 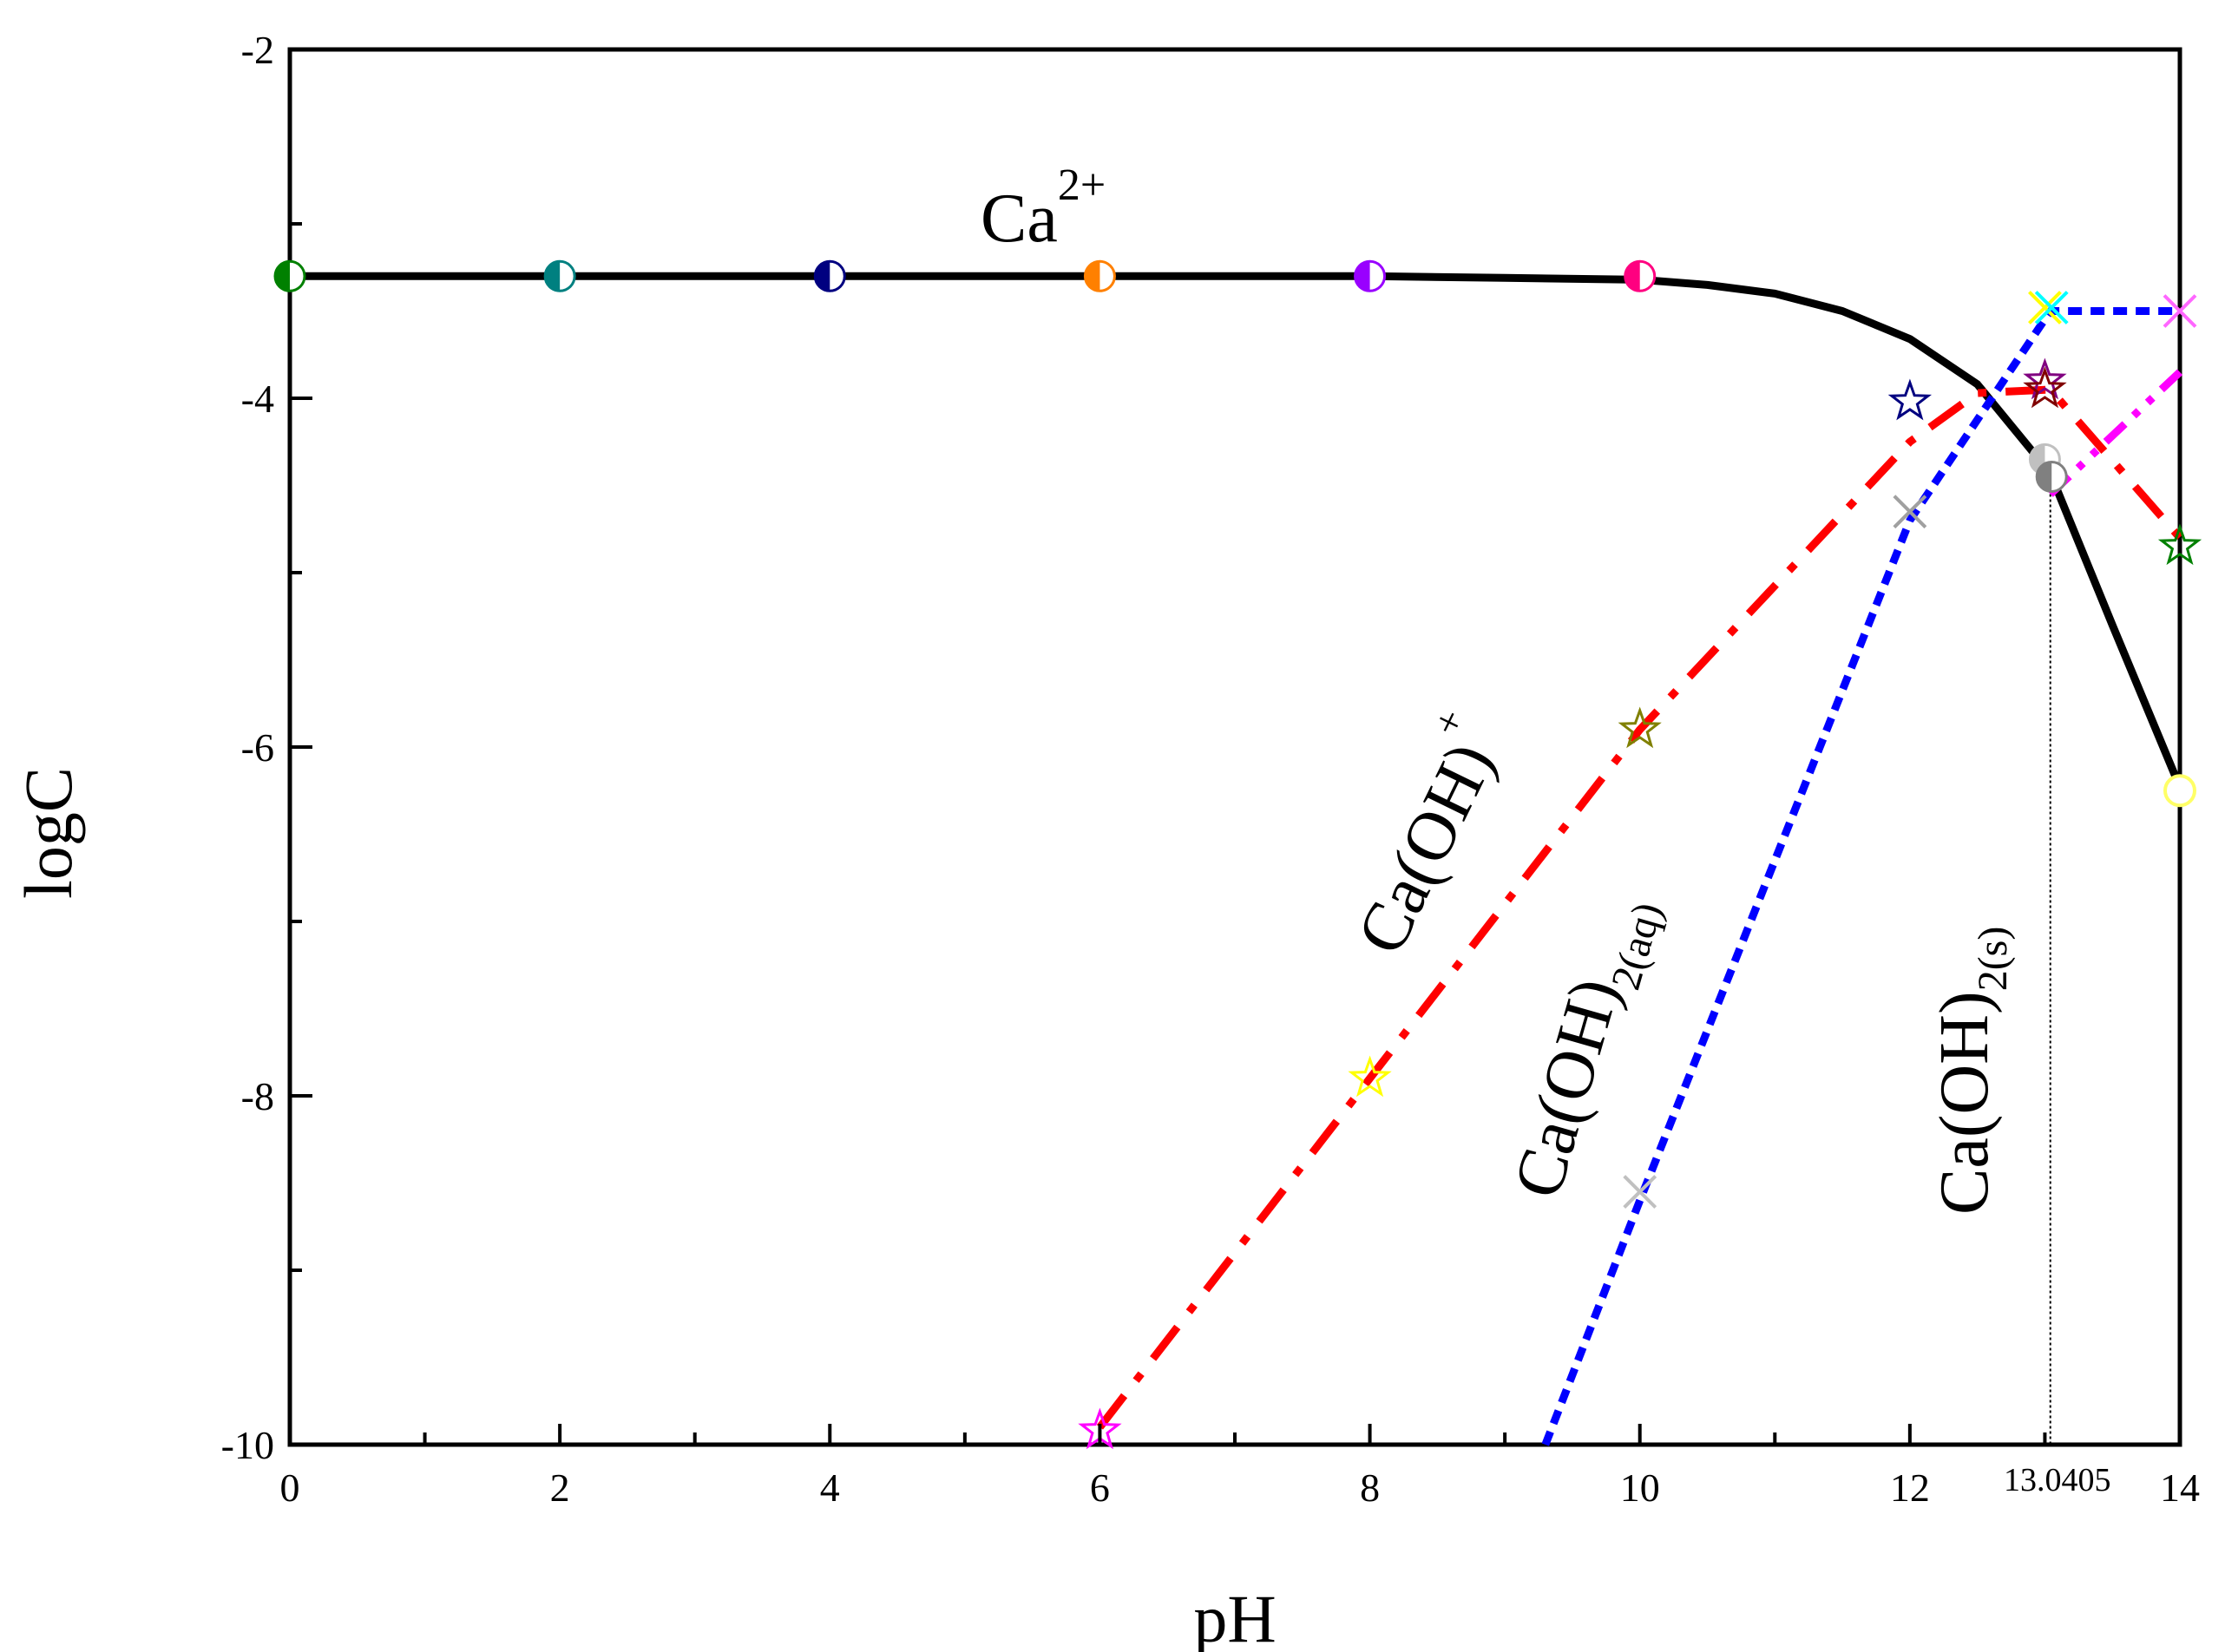 What do you see at coordinates (290, 1487) in the screenshot?
I see `x-tick-label: 0` at bounding box center [290, 1487].